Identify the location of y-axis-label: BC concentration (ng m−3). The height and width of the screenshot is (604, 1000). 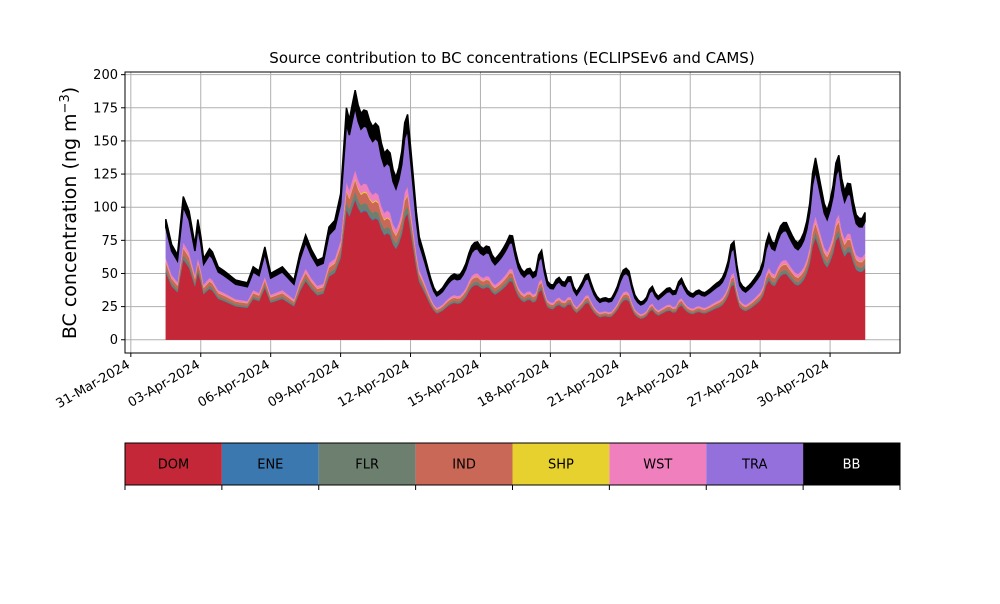
(70, 213).